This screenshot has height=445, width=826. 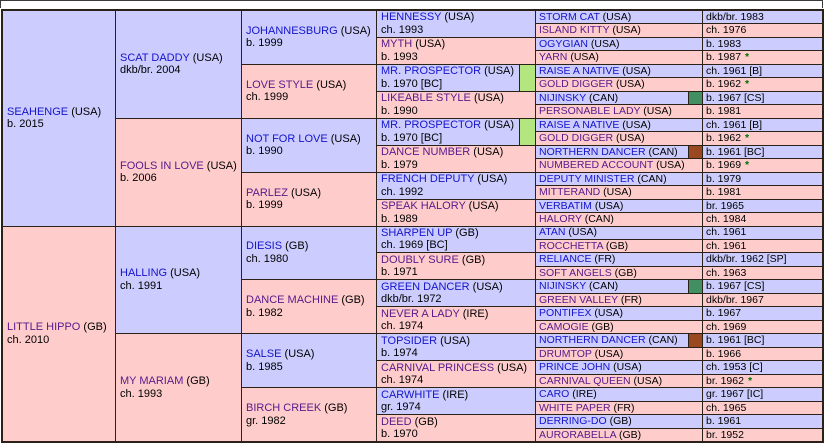 What do you see at coordinates (292, 30) in the screenshot?
I see `horse-link: JOHANNESBURG` at bounding box center [292, 30].